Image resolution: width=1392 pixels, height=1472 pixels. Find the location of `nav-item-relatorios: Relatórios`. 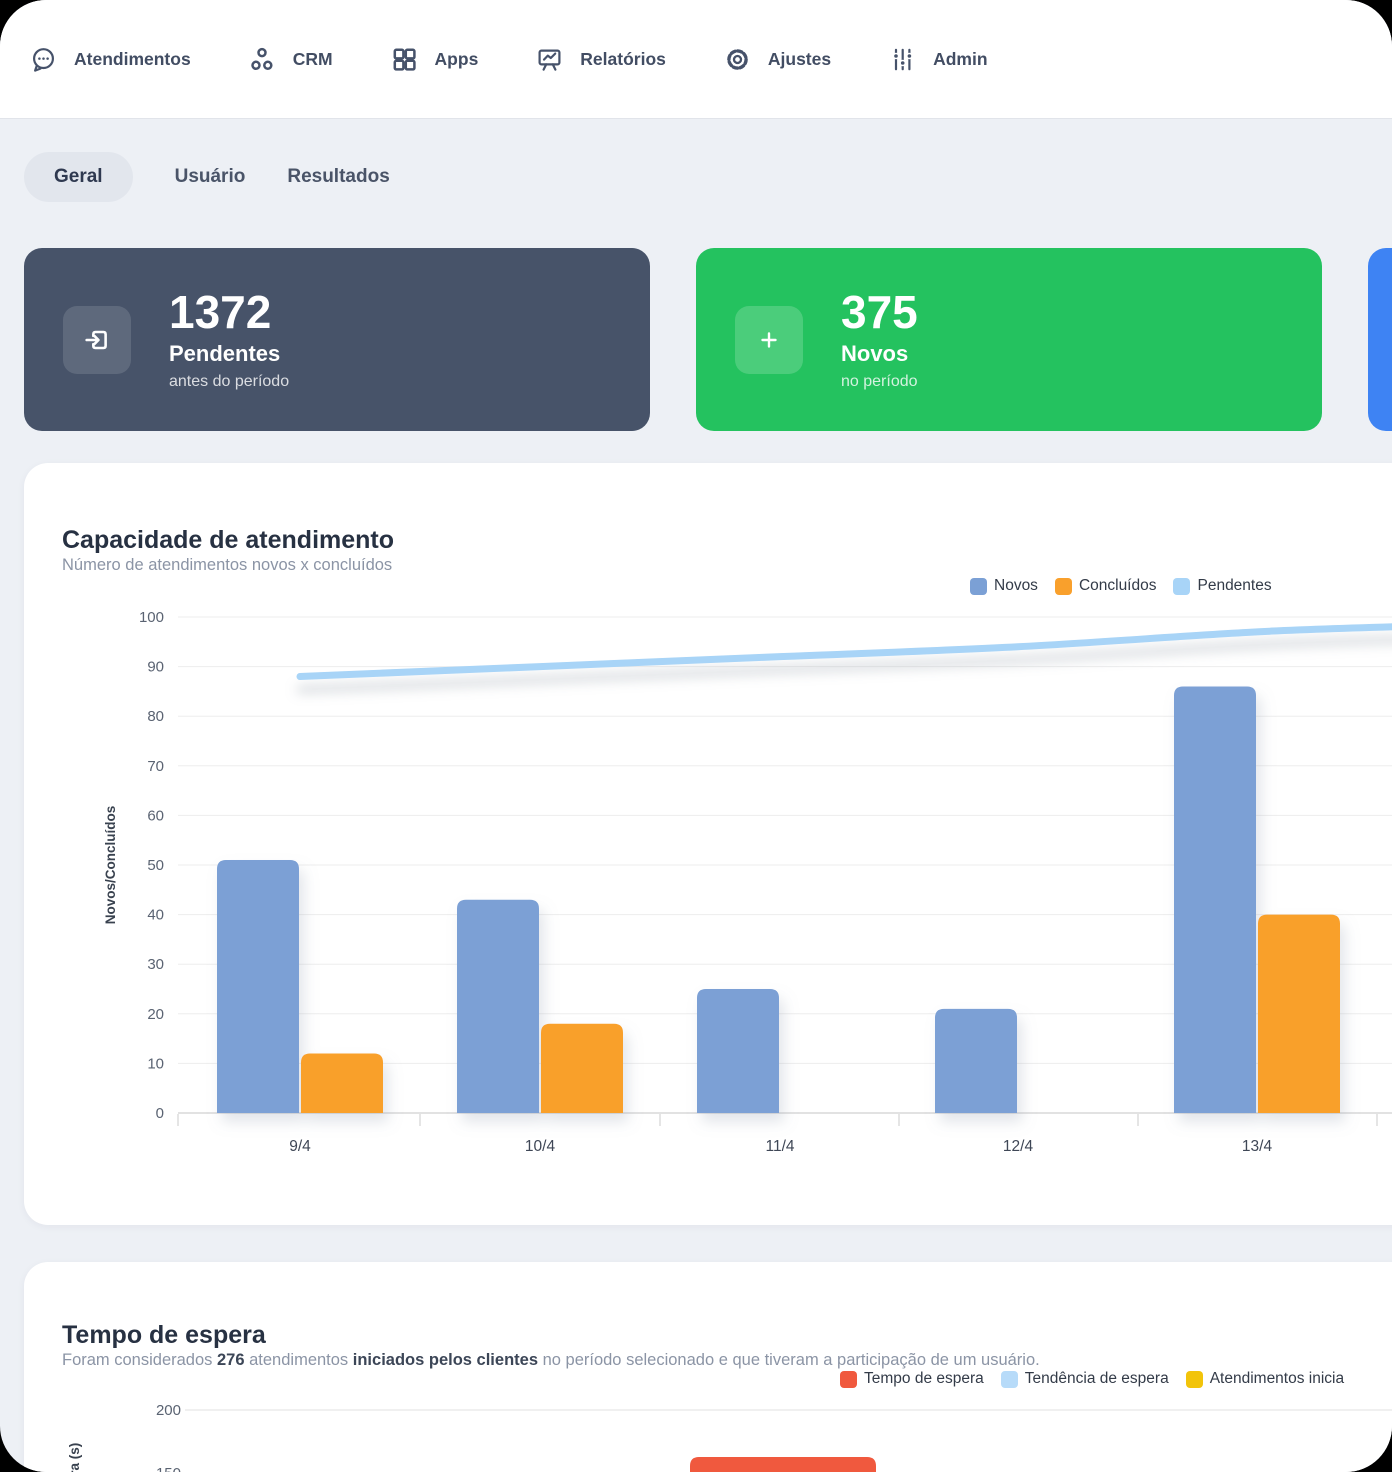

nav-item-relatorios: Relatórios is located at coordinates (601, 59).